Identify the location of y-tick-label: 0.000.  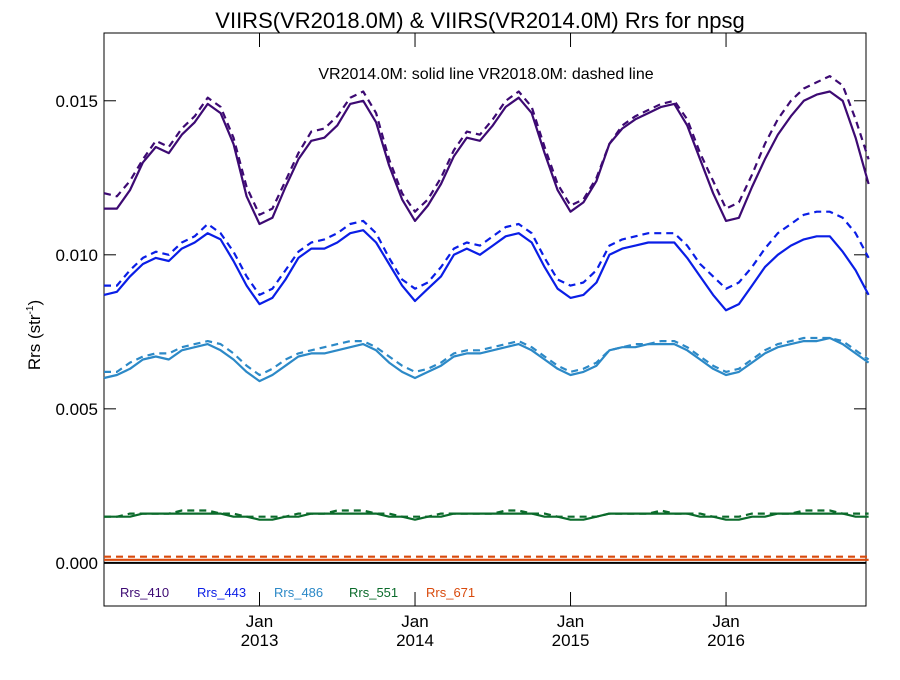
(76, 563).